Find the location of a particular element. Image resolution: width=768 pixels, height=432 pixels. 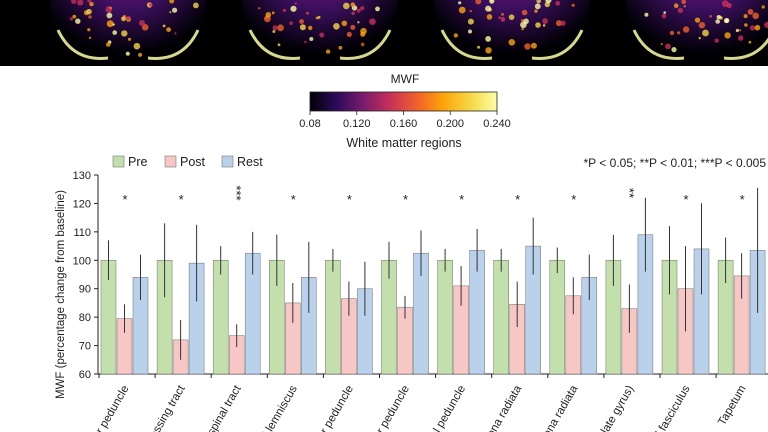

significance-marker: ** is located at coordinates (629, 193).